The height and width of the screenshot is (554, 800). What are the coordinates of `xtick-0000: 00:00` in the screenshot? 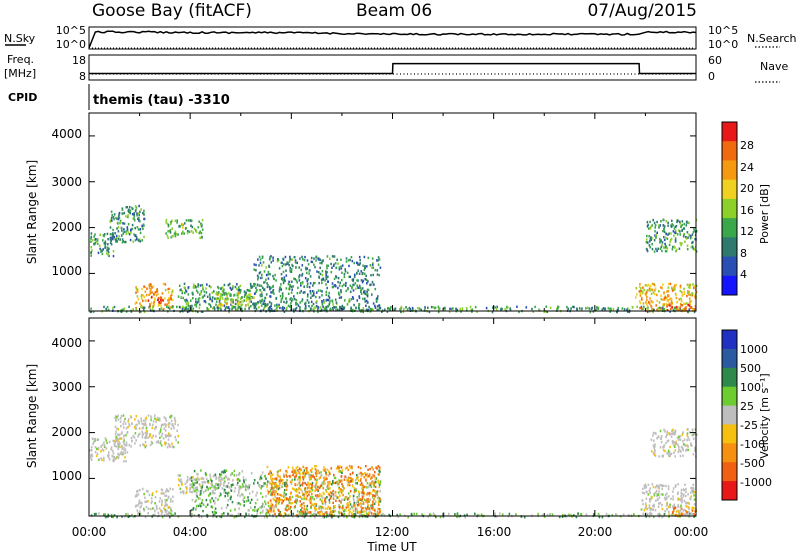 It's located at (89, 532).